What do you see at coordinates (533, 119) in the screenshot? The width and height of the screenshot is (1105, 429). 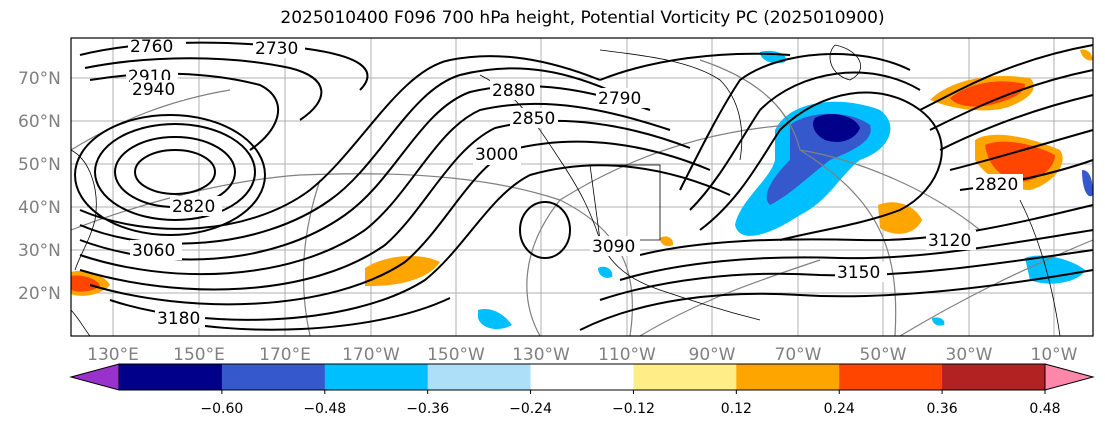 I see `contour-label: 2850` at bounding box center [533, 119].